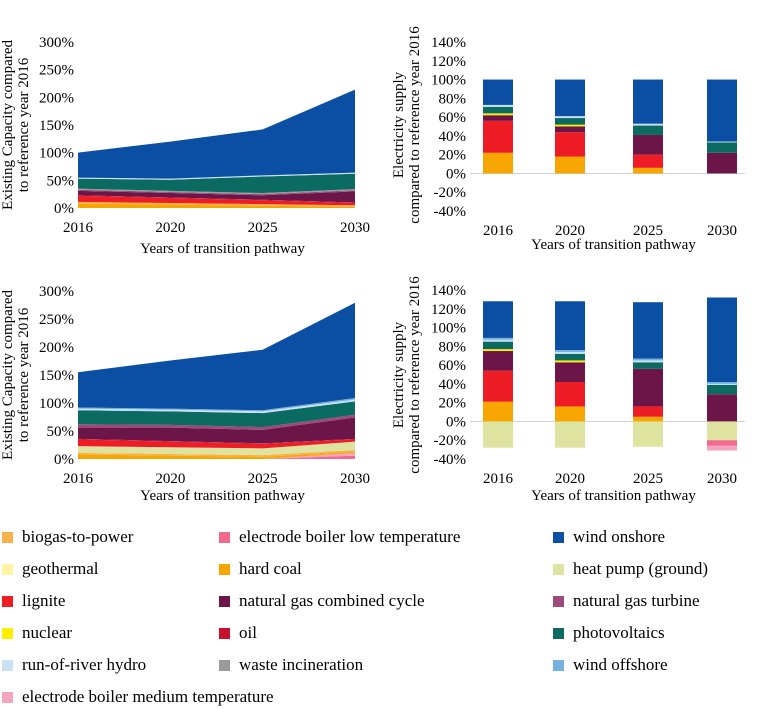  What do you see at coordinates (722, 443) in the screenshot?
I see `bar-electrode_boiler_low_temperature` at bounding box center [722, 443].